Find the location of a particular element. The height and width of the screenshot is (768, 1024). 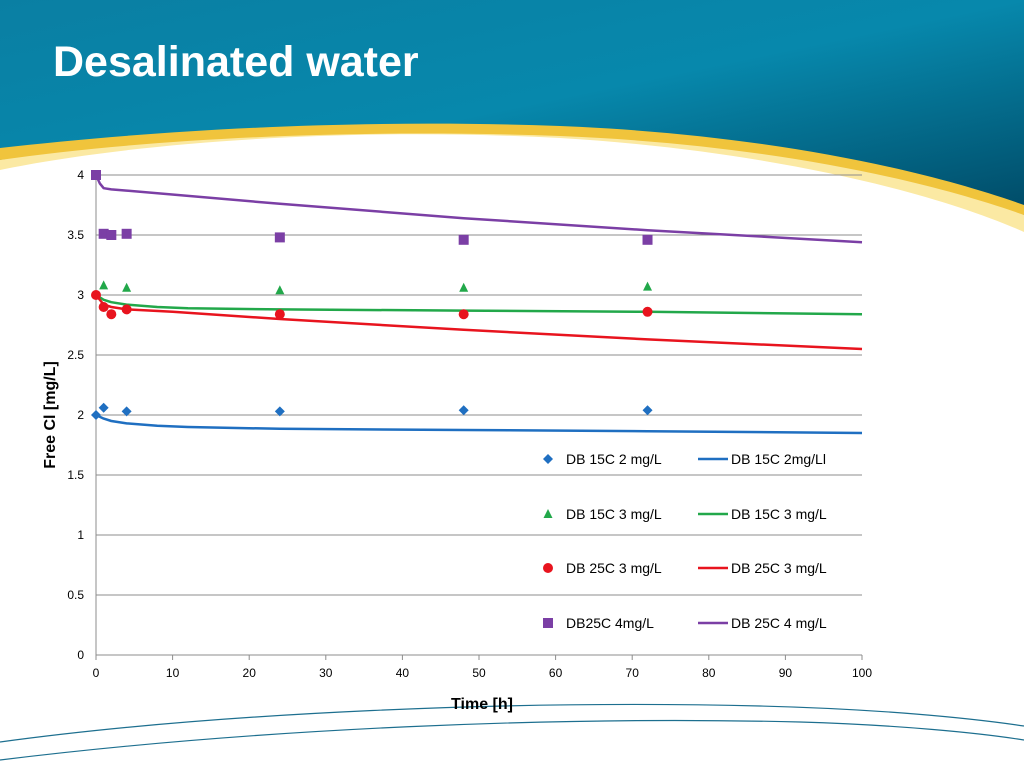

x-tick-label: 80 is located at coordinates (709, 673).